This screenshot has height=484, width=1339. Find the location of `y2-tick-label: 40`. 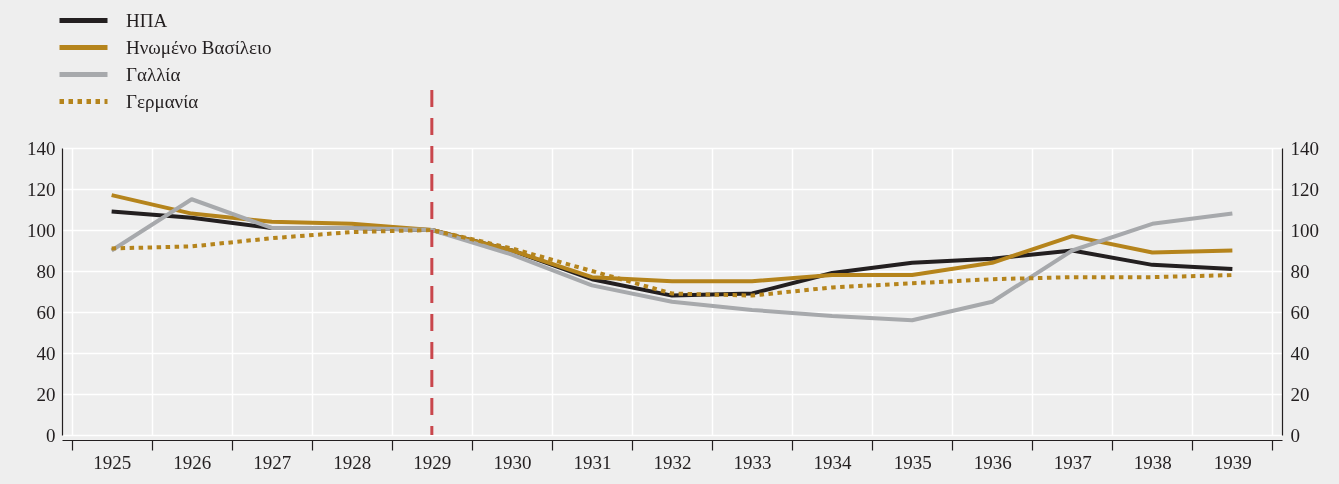

y2-tick-label: 40 is located at coordinates (1300, 353).